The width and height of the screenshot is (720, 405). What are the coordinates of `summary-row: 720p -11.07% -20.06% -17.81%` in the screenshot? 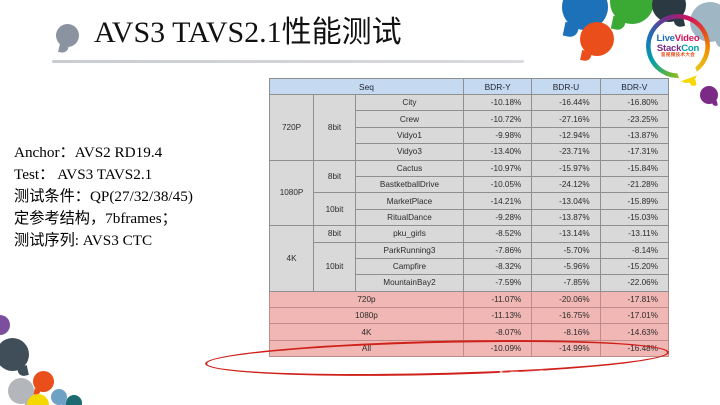 It's located at (469, 299).